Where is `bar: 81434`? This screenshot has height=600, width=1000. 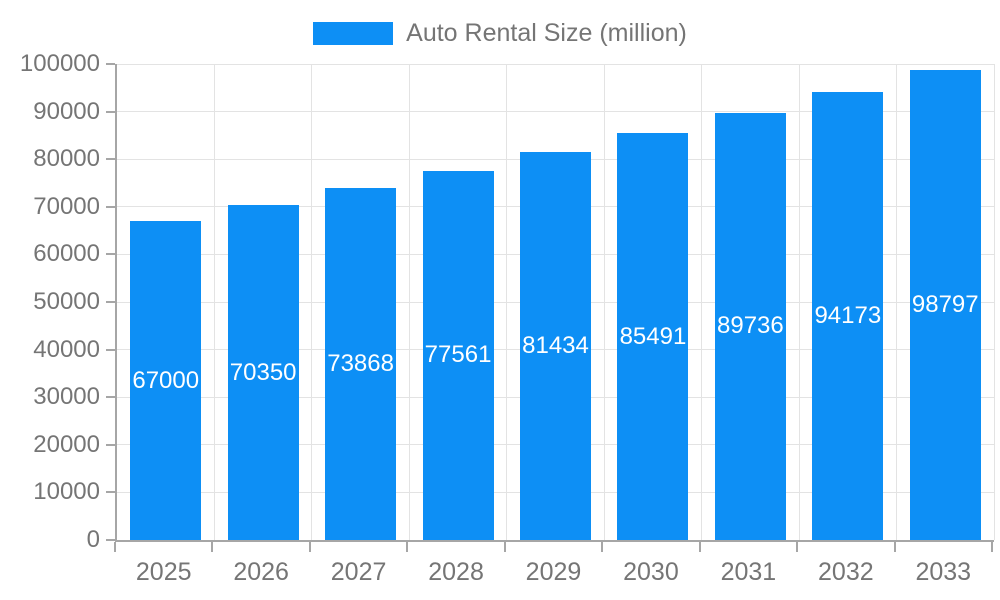
bar: 81434 is located at coordinates (555, 346).